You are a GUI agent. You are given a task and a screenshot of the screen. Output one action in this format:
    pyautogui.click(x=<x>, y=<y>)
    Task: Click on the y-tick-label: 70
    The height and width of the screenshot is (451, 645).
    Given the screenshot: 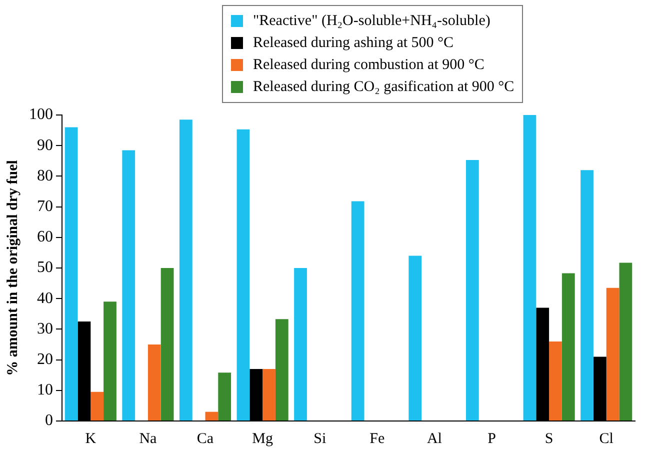 What is the action you would take?
    pyautogui.click(x=45, y=207)
    